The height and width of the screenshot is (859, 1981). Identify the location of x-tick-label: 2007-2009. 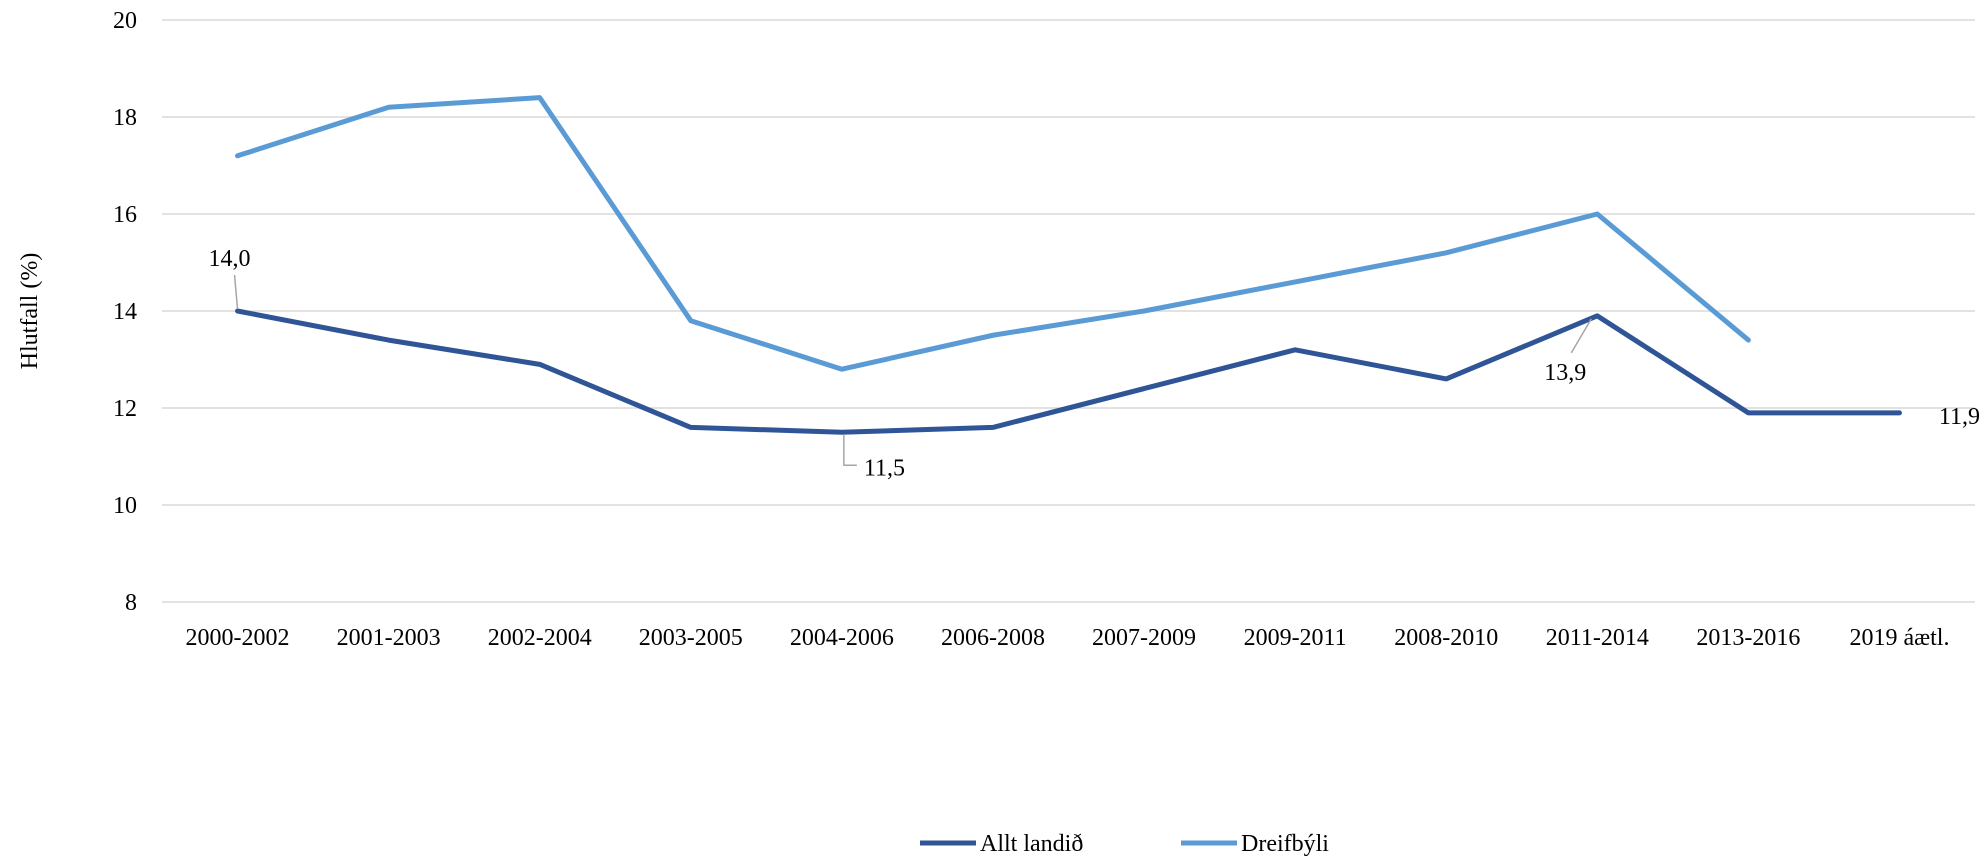
(1144, 638).